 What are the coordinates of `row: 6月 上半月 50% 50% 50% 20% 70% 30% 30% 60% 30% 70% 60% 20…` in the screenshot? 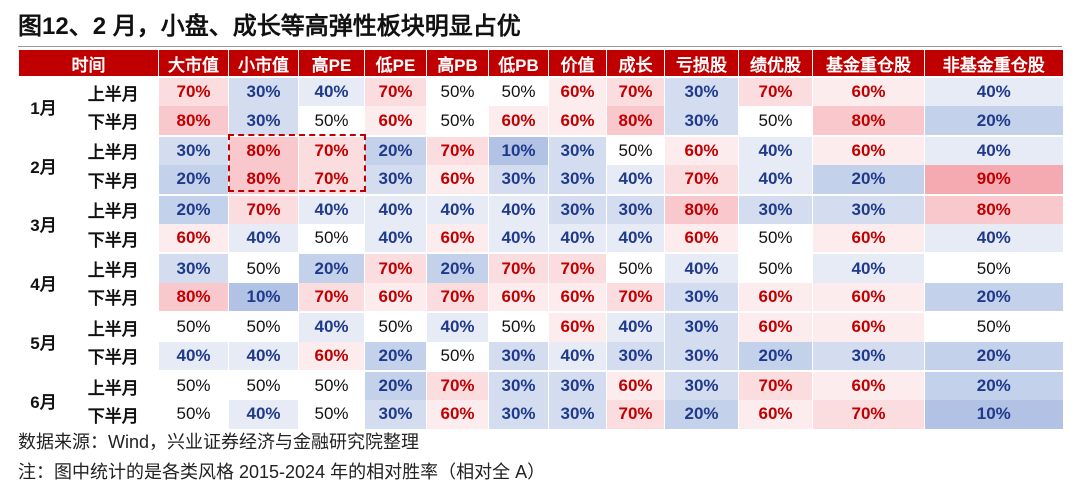 It's located at (540, 399).